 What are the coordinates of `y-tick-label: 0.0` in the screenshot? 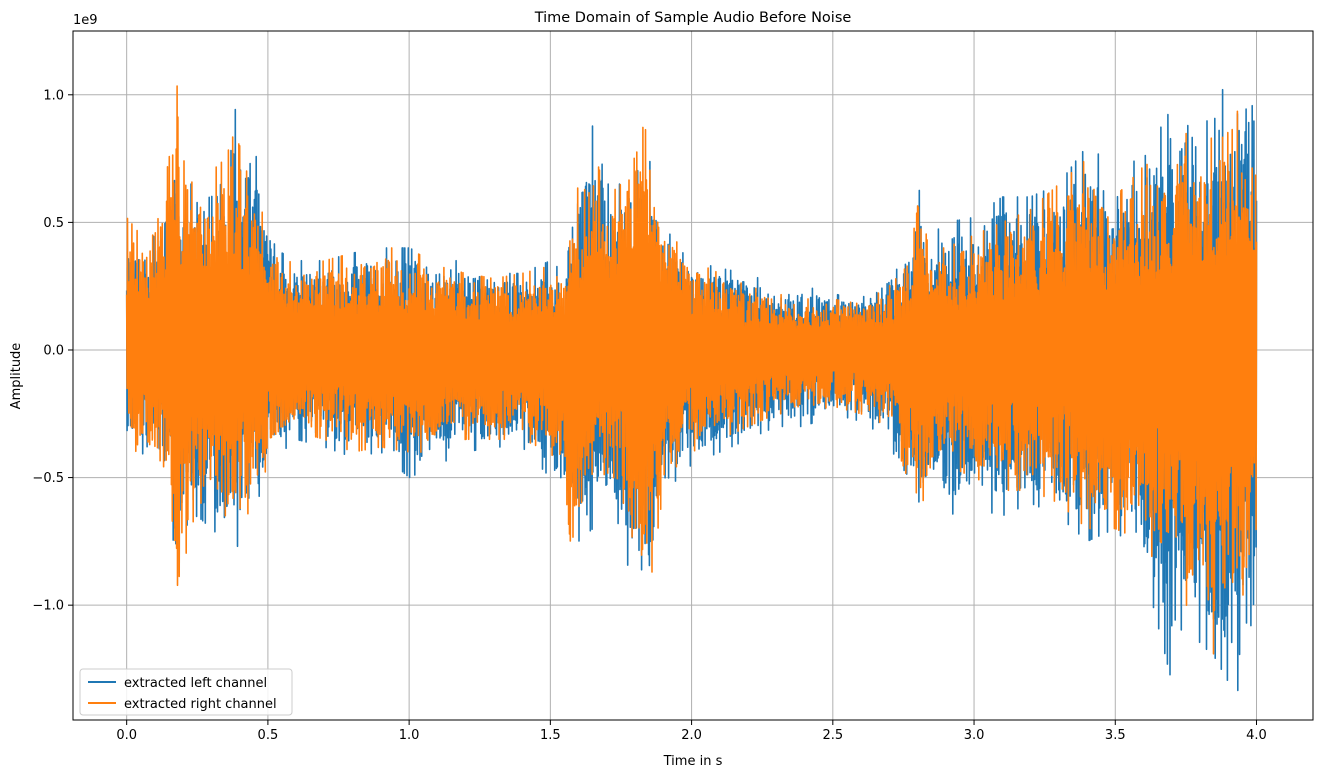 It's located at (53, 350).